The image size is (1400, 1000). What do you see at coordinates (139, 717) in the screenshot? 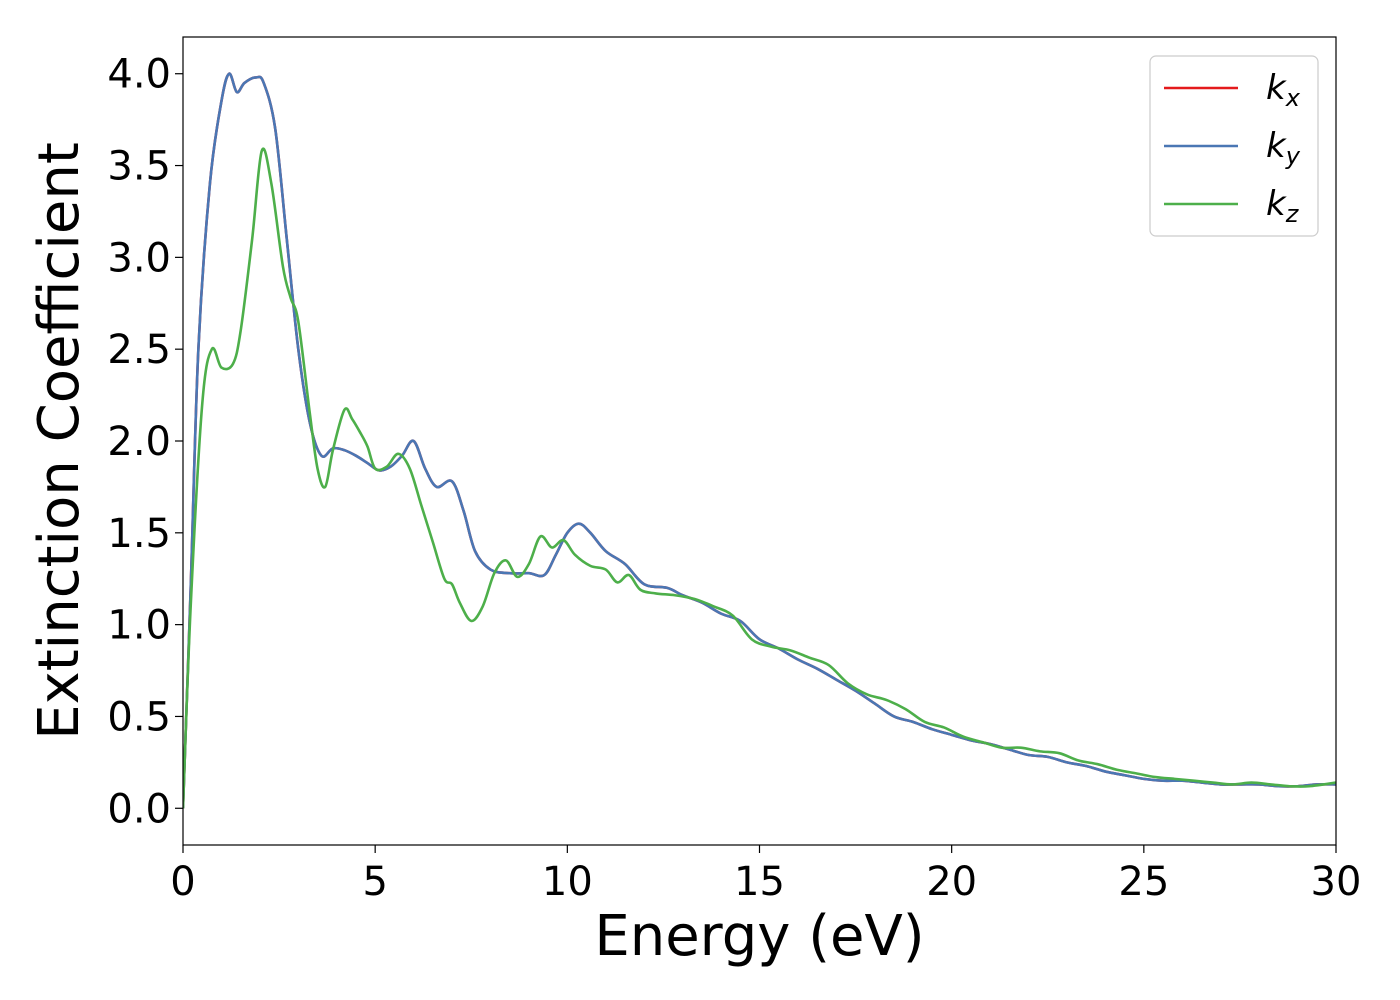
I see `y-tick-label: 0.5` at bounding box center [139, 717].